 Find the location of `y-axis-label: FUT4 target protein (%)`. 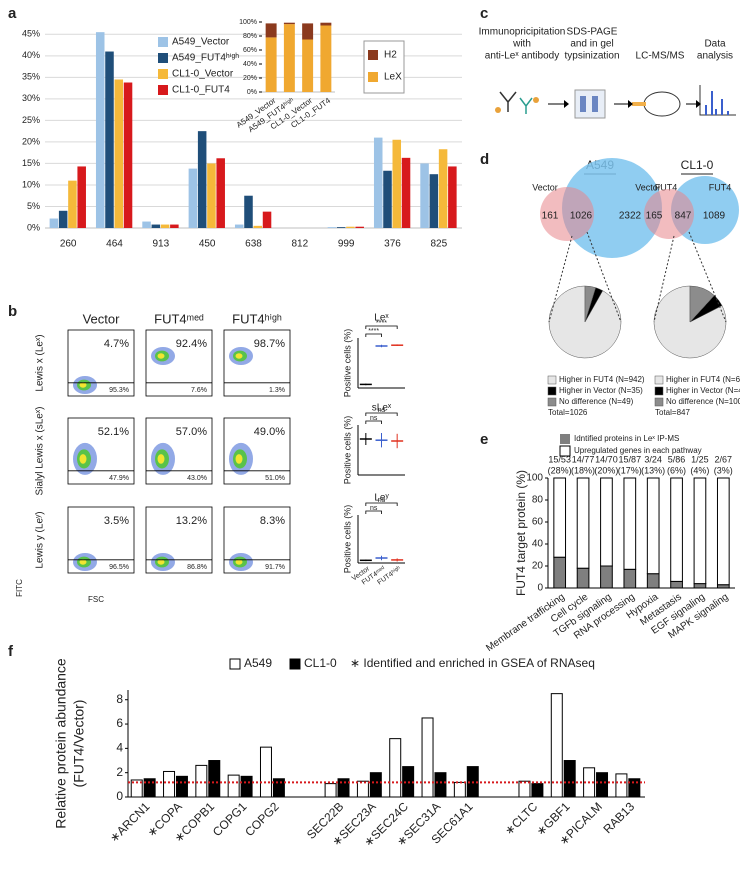

y-axis-label: FUT4 target protein (%) is located at coordinates (521, 533).